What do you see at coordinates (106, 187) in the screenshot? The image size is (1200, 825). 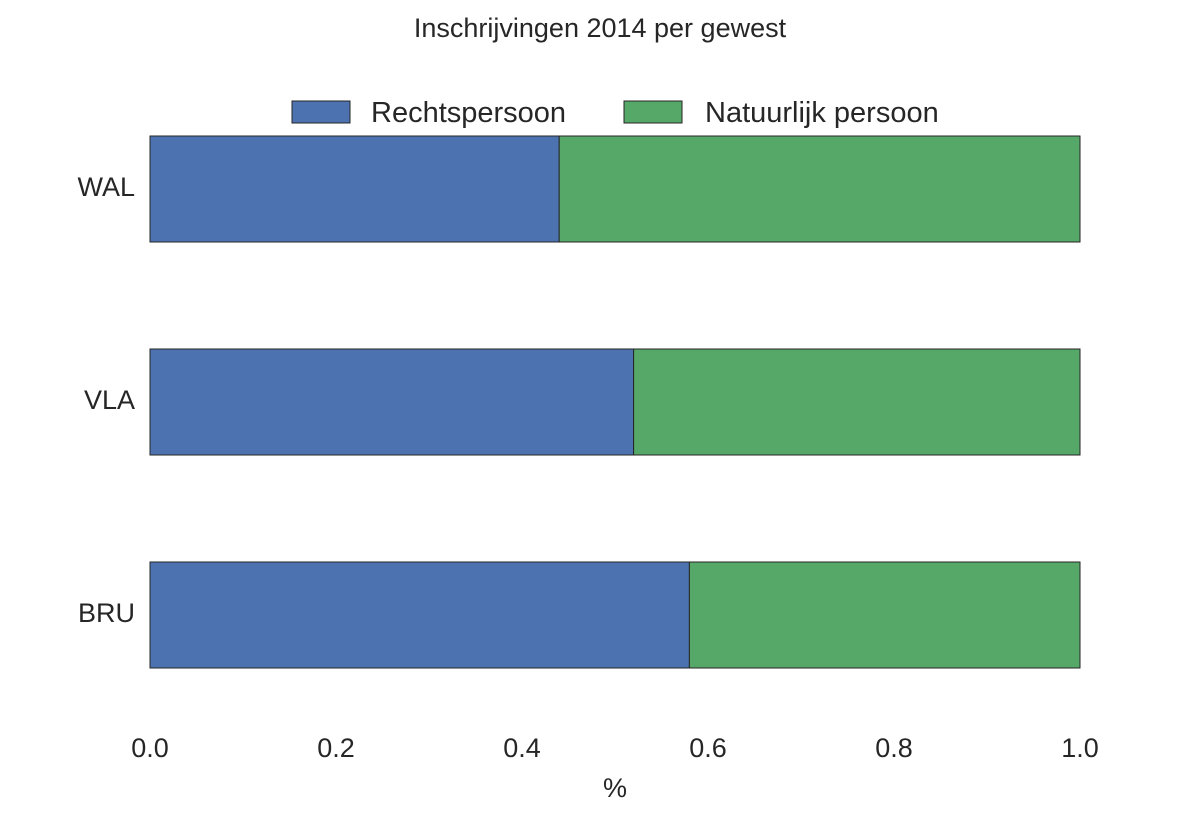 I see `y-tick-label-wal: WAL` at bounding box center [106, 187].